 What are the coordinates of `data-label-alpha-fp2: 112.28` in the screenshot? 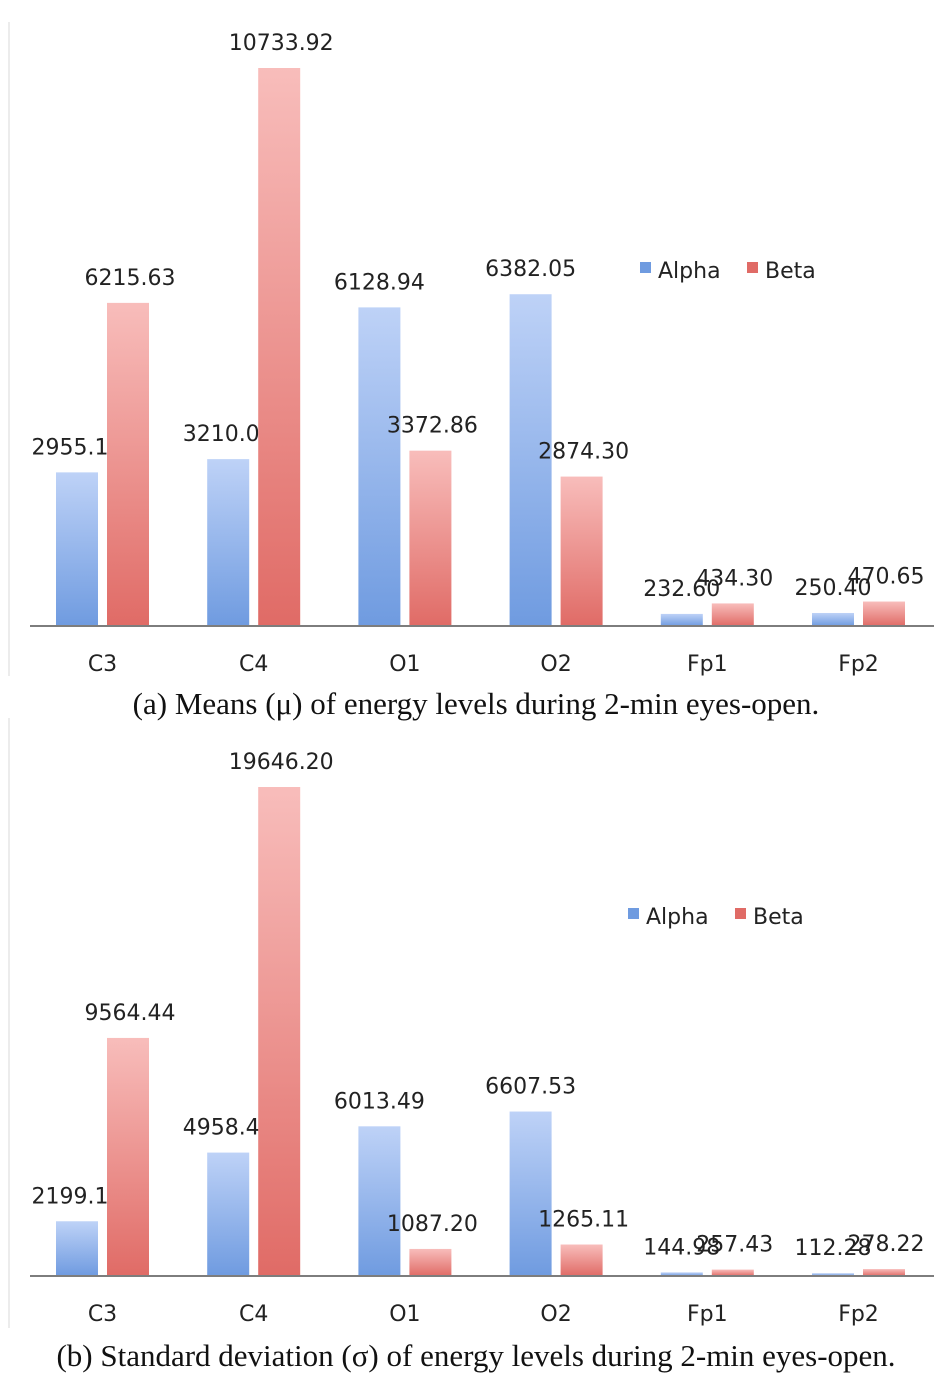 It's located at (833, 1248).